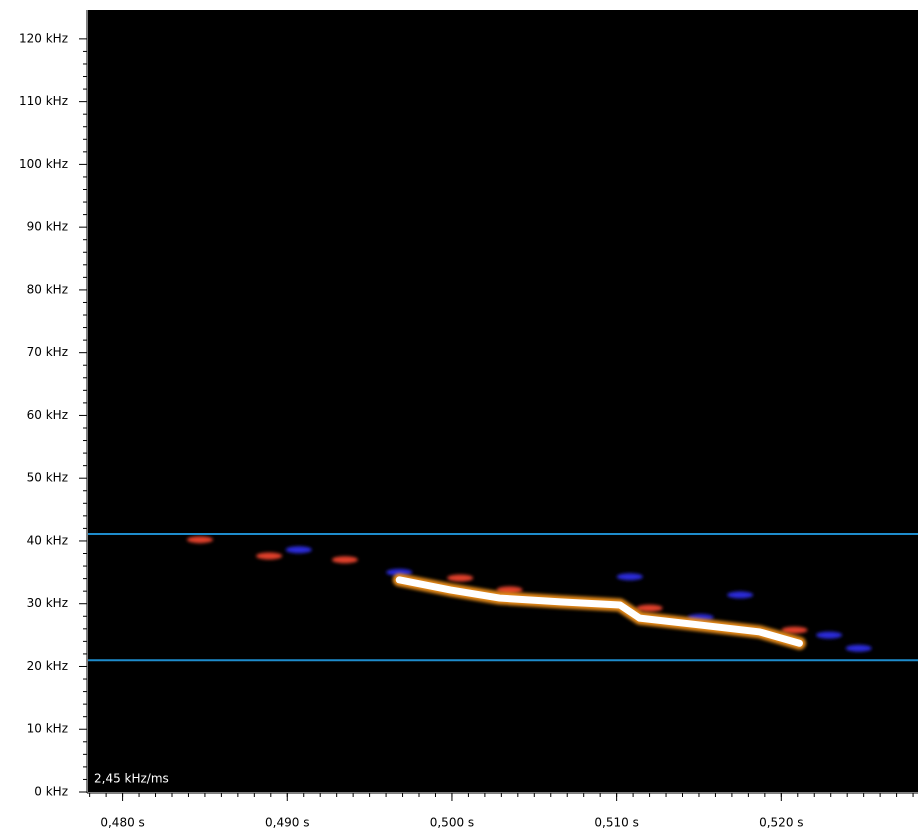 The height and width of the screenshot is (834, 918). What do you see at coordinates (43, 164) in the screenshot?
I see `y-tick-label: 100 kHz` at bounding box center [43, 164].